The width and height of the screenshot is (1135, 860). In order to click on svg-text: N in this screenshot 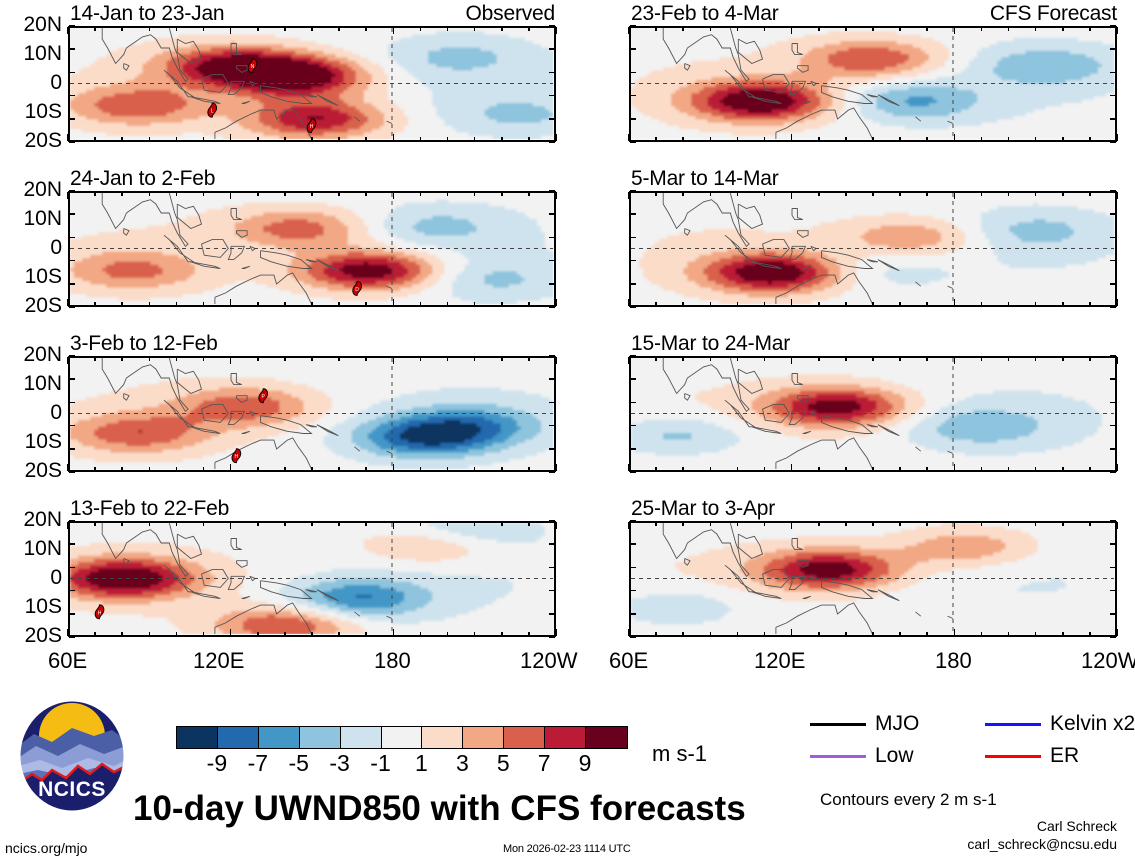, I will do `click(253, 67)`.